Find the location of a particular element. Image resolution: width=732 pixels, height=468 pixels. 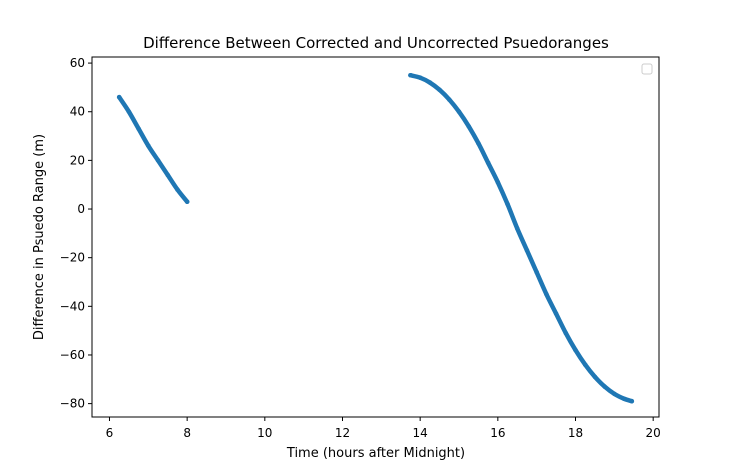

y-tick-label: 40 is located at coordinates (77, 112).